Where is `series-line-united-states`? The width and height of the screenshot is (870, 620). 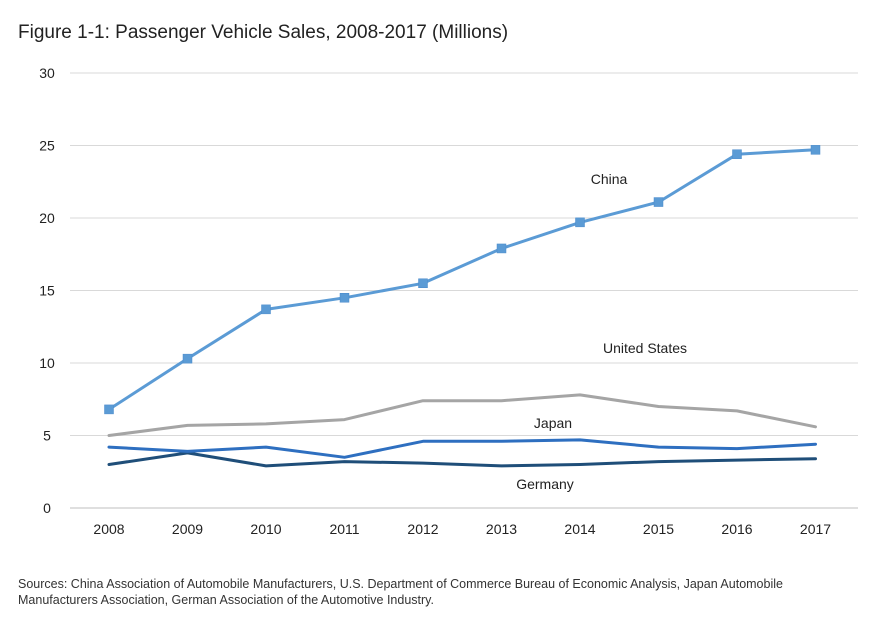
series-line-united-states is located at coordinates (462, 415).